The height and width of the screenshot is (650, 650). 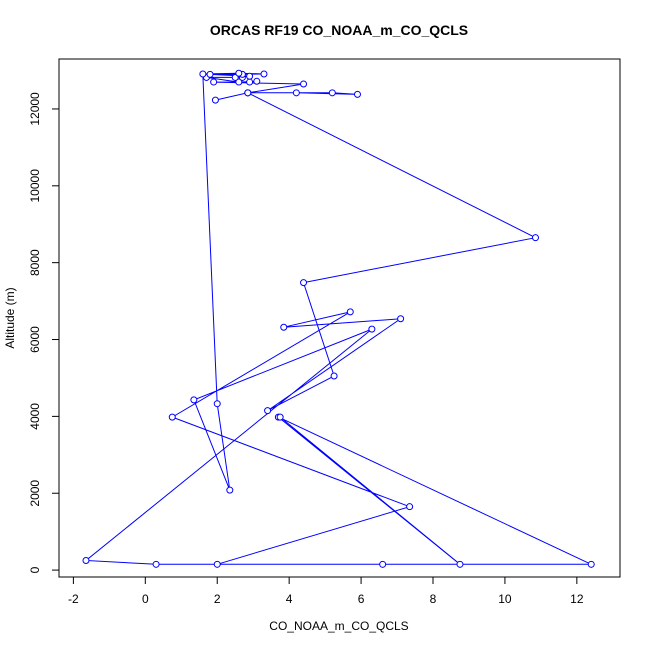 I want to click on y-tick-label: 8000, so click(x=35, y=262).